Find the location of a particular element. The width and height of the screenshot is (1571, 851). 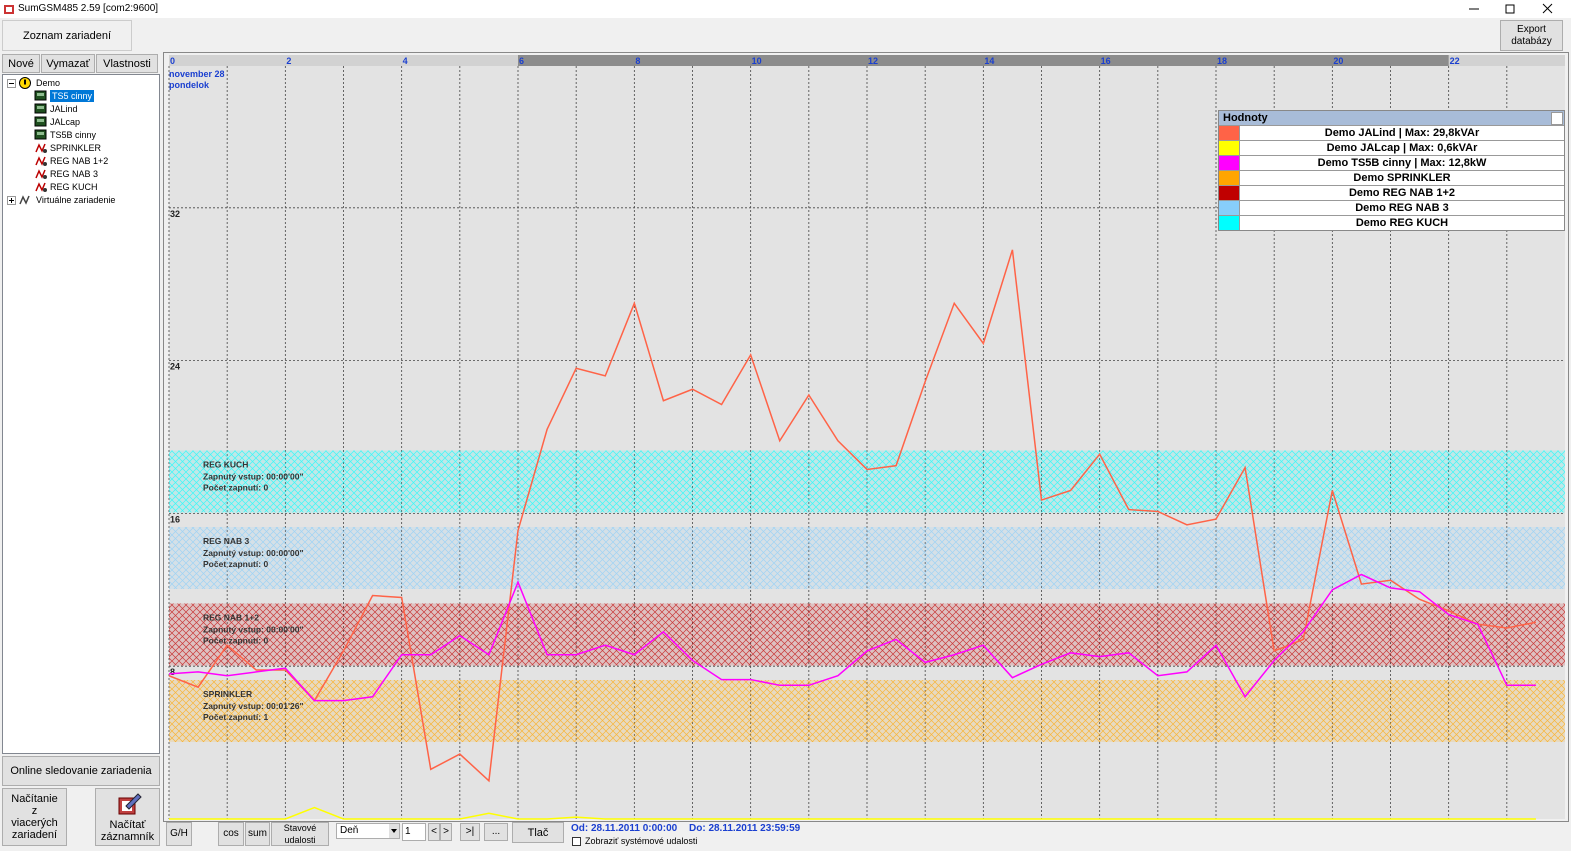

x-tick-label: 16 is located at coordinates (1106, 61).